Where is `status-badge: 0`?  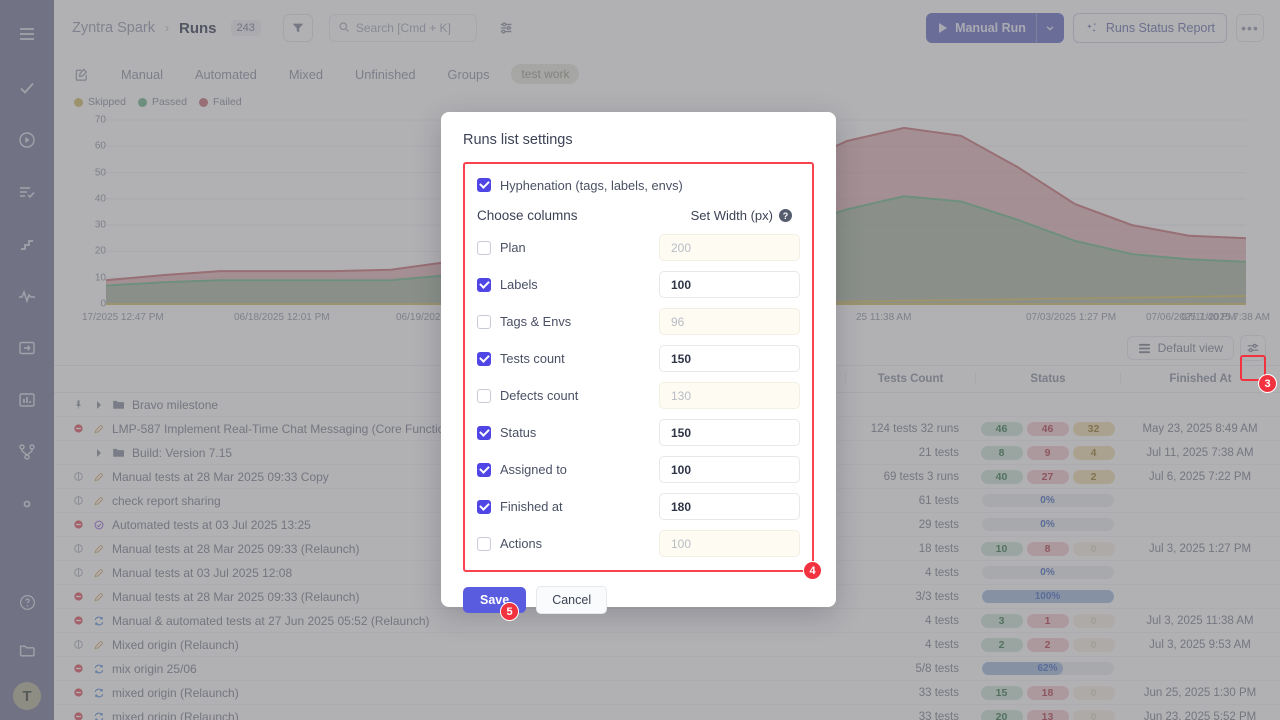 status-badge: 0 is located at coordinates (1093, 714).